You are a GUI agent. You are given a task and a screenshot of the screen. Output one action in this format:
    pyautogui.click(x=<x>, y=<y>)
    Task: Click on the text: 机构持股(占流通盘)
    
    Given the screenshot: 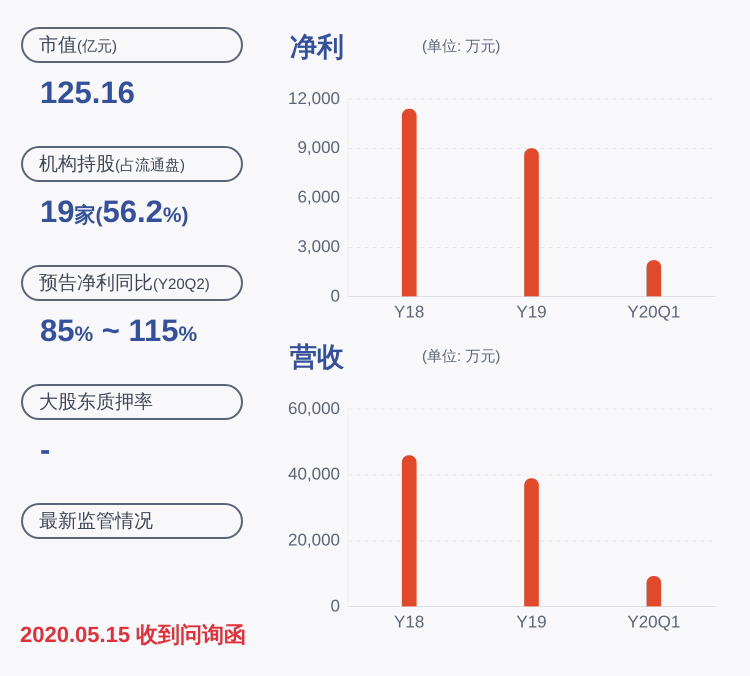 What is the action you would take?
    pyautogui.click(x=132, y=164)
    